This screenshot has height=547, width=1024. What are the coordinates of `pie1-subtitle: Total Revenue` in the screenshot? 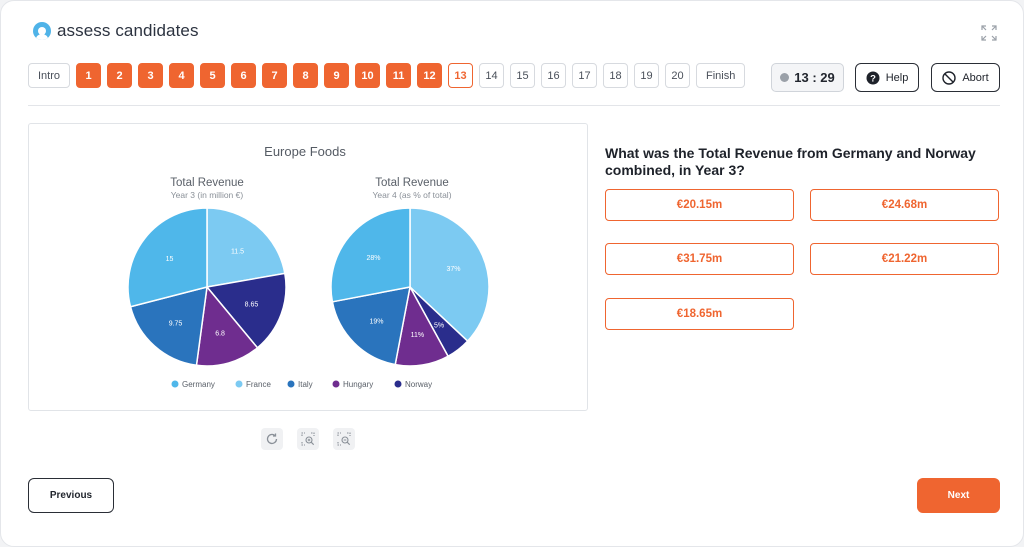 It's located at (207, 183).